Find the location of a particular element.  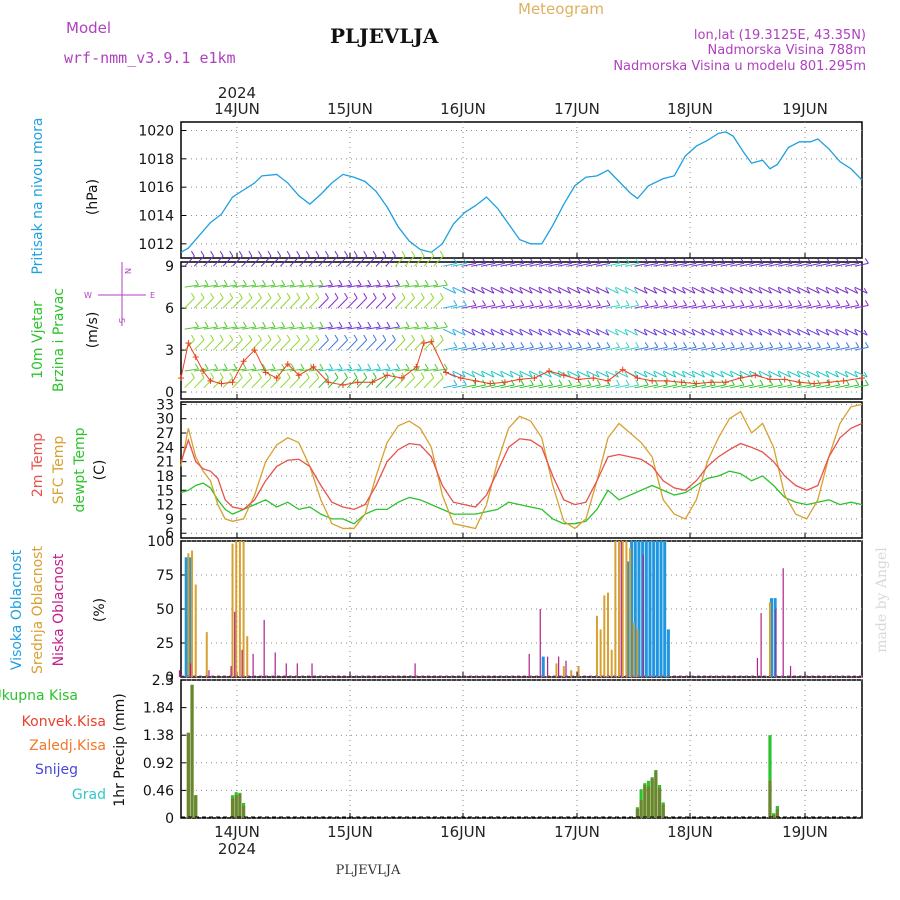

pressure-series-line is located at coordinates (521, 192).